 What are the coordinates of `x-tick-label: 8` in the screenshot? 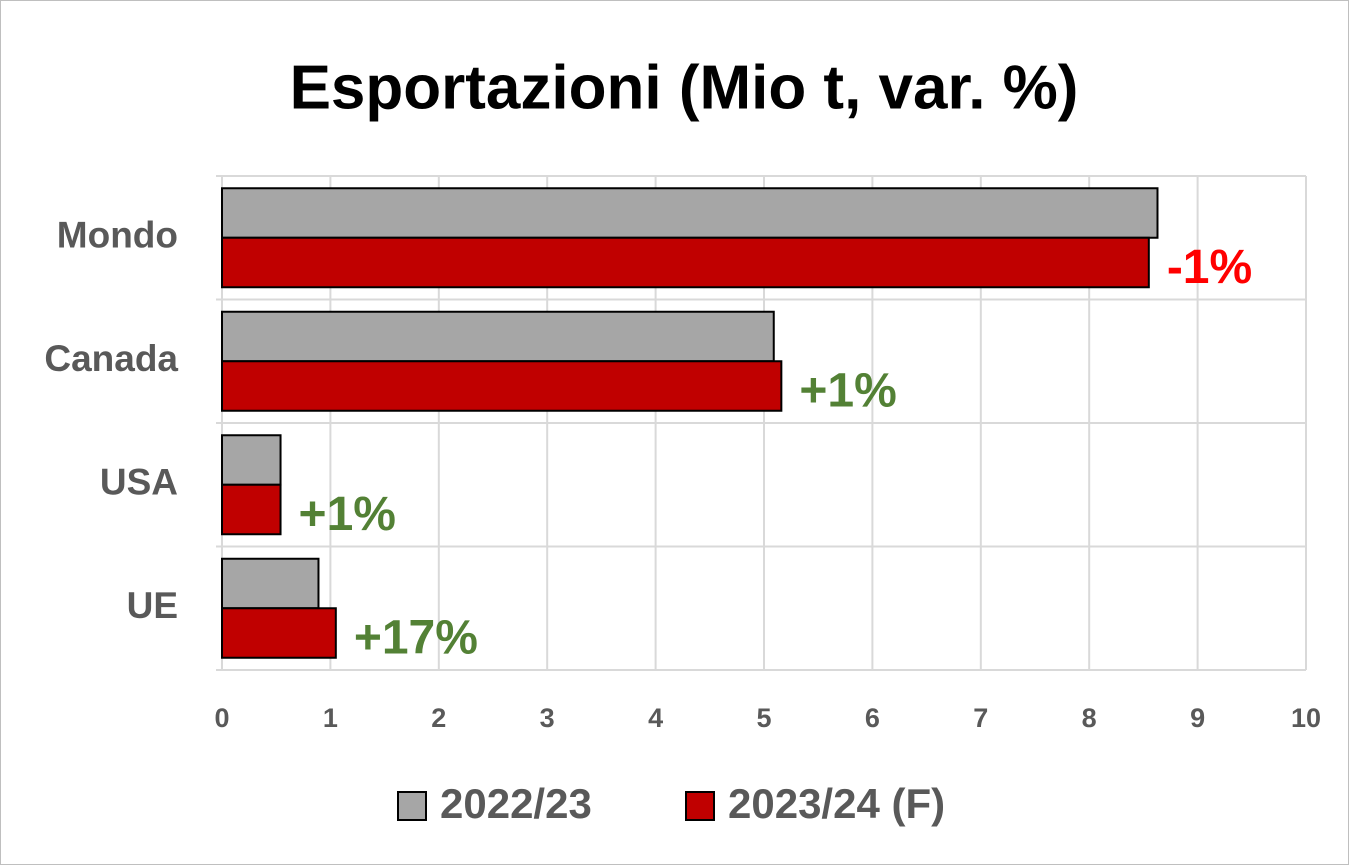 It's located at (1089, 718).